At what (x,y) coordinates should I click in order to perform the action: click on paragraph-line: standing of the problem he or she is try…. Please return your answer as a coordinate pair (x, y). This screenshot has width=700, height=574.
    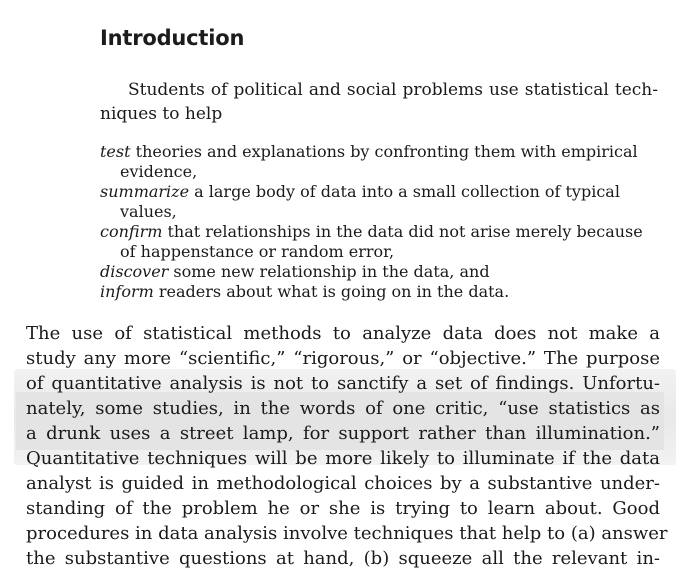
    Looking at the image, I should click on (343, 508).